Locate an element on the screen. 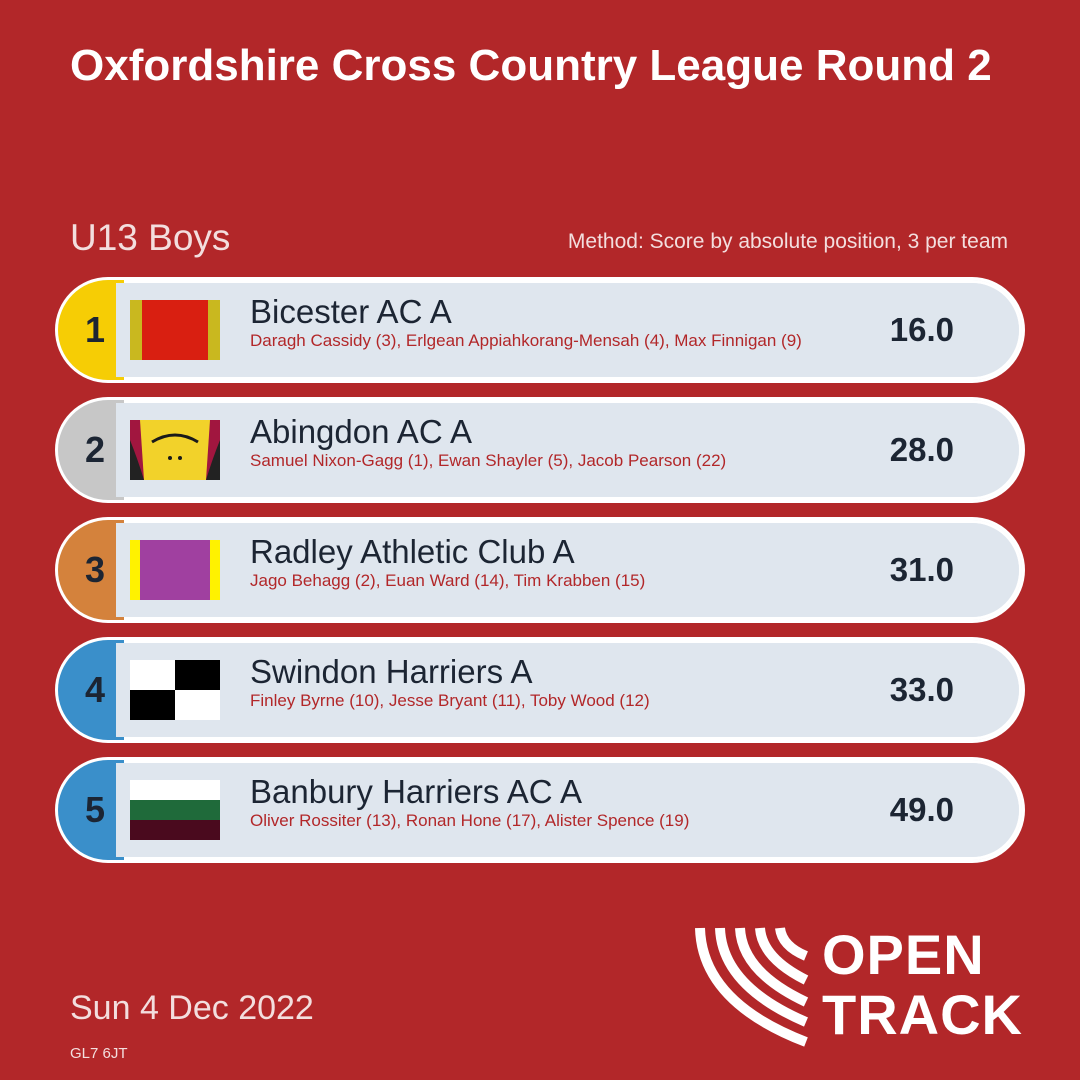  radley-kit-icon is located at coordinates (175, 570).